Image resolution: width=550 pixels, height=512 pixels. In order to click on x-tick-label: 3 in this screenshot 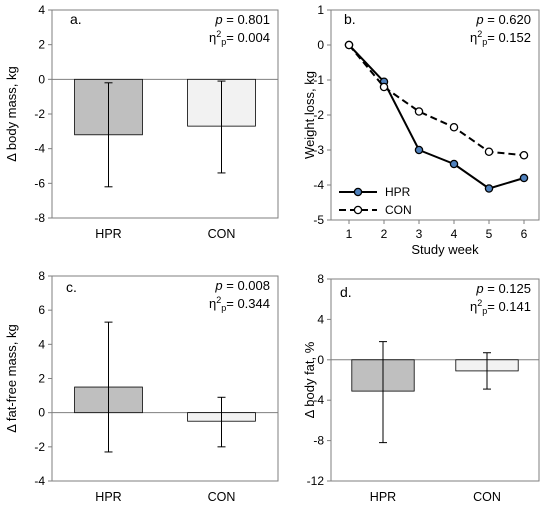, I will do `click(419, 234)`.